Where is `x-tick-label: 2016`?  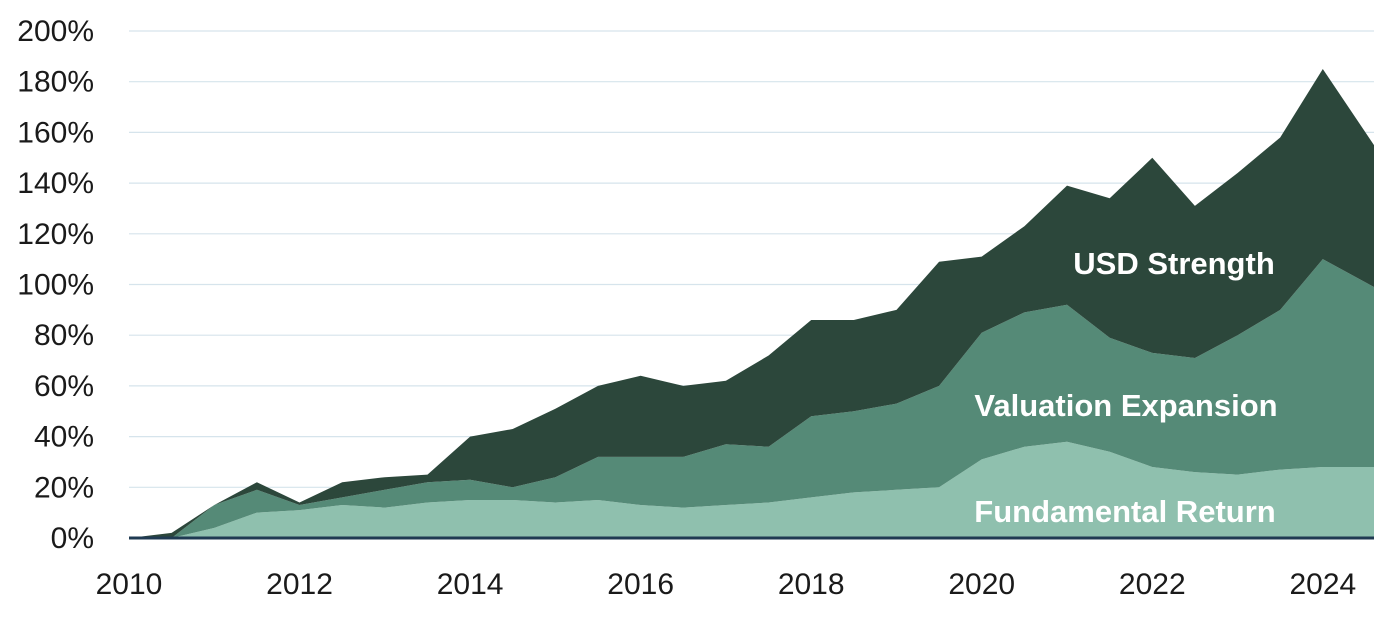 x-tick-label: 2016 is located at coordinates (640, 584).